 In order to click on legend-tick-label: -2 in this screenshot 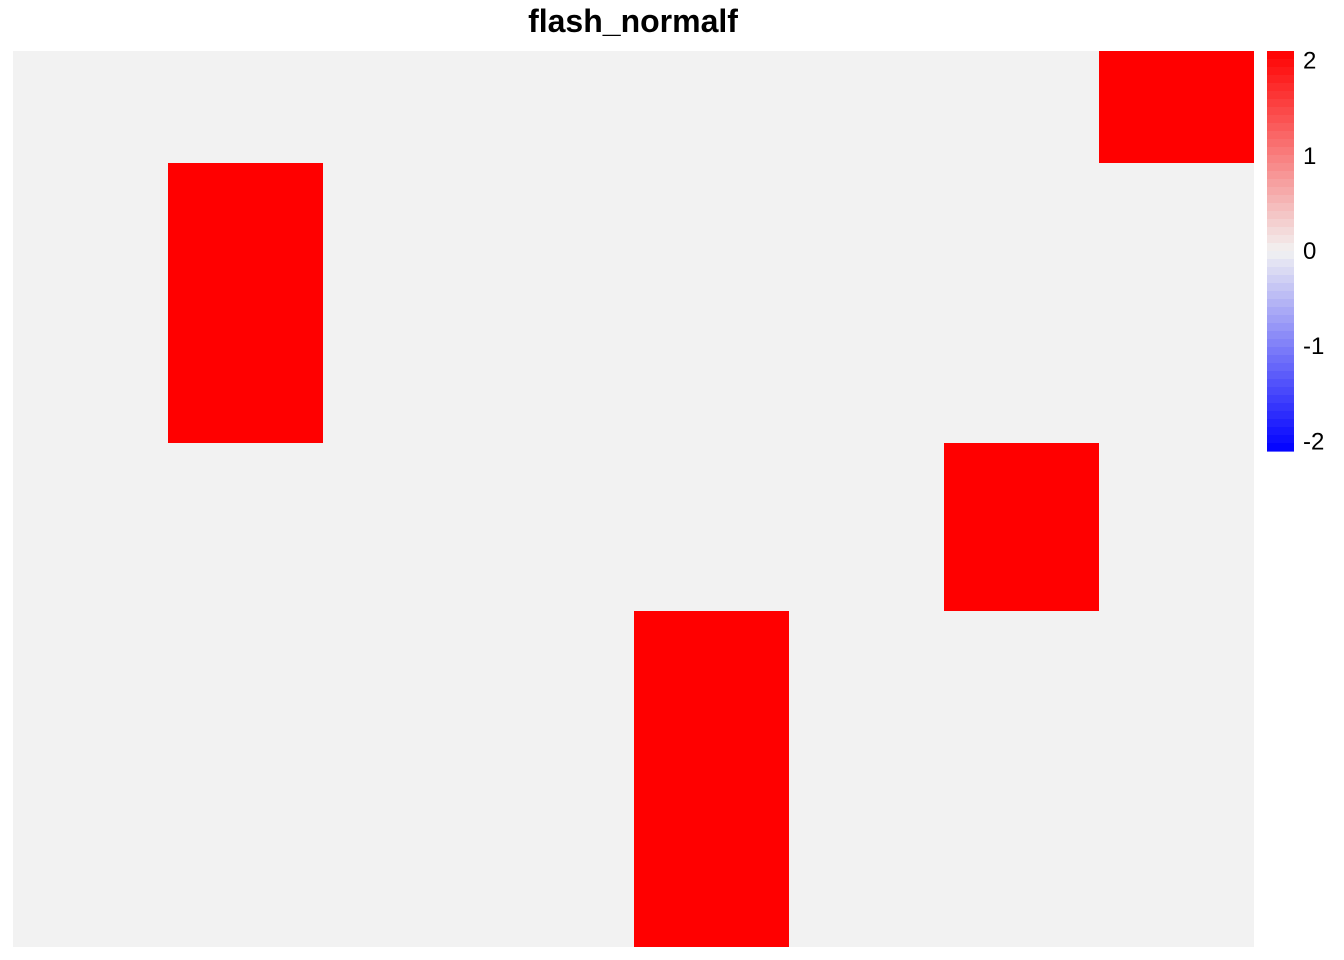, I will do `click(1313, 442)`.